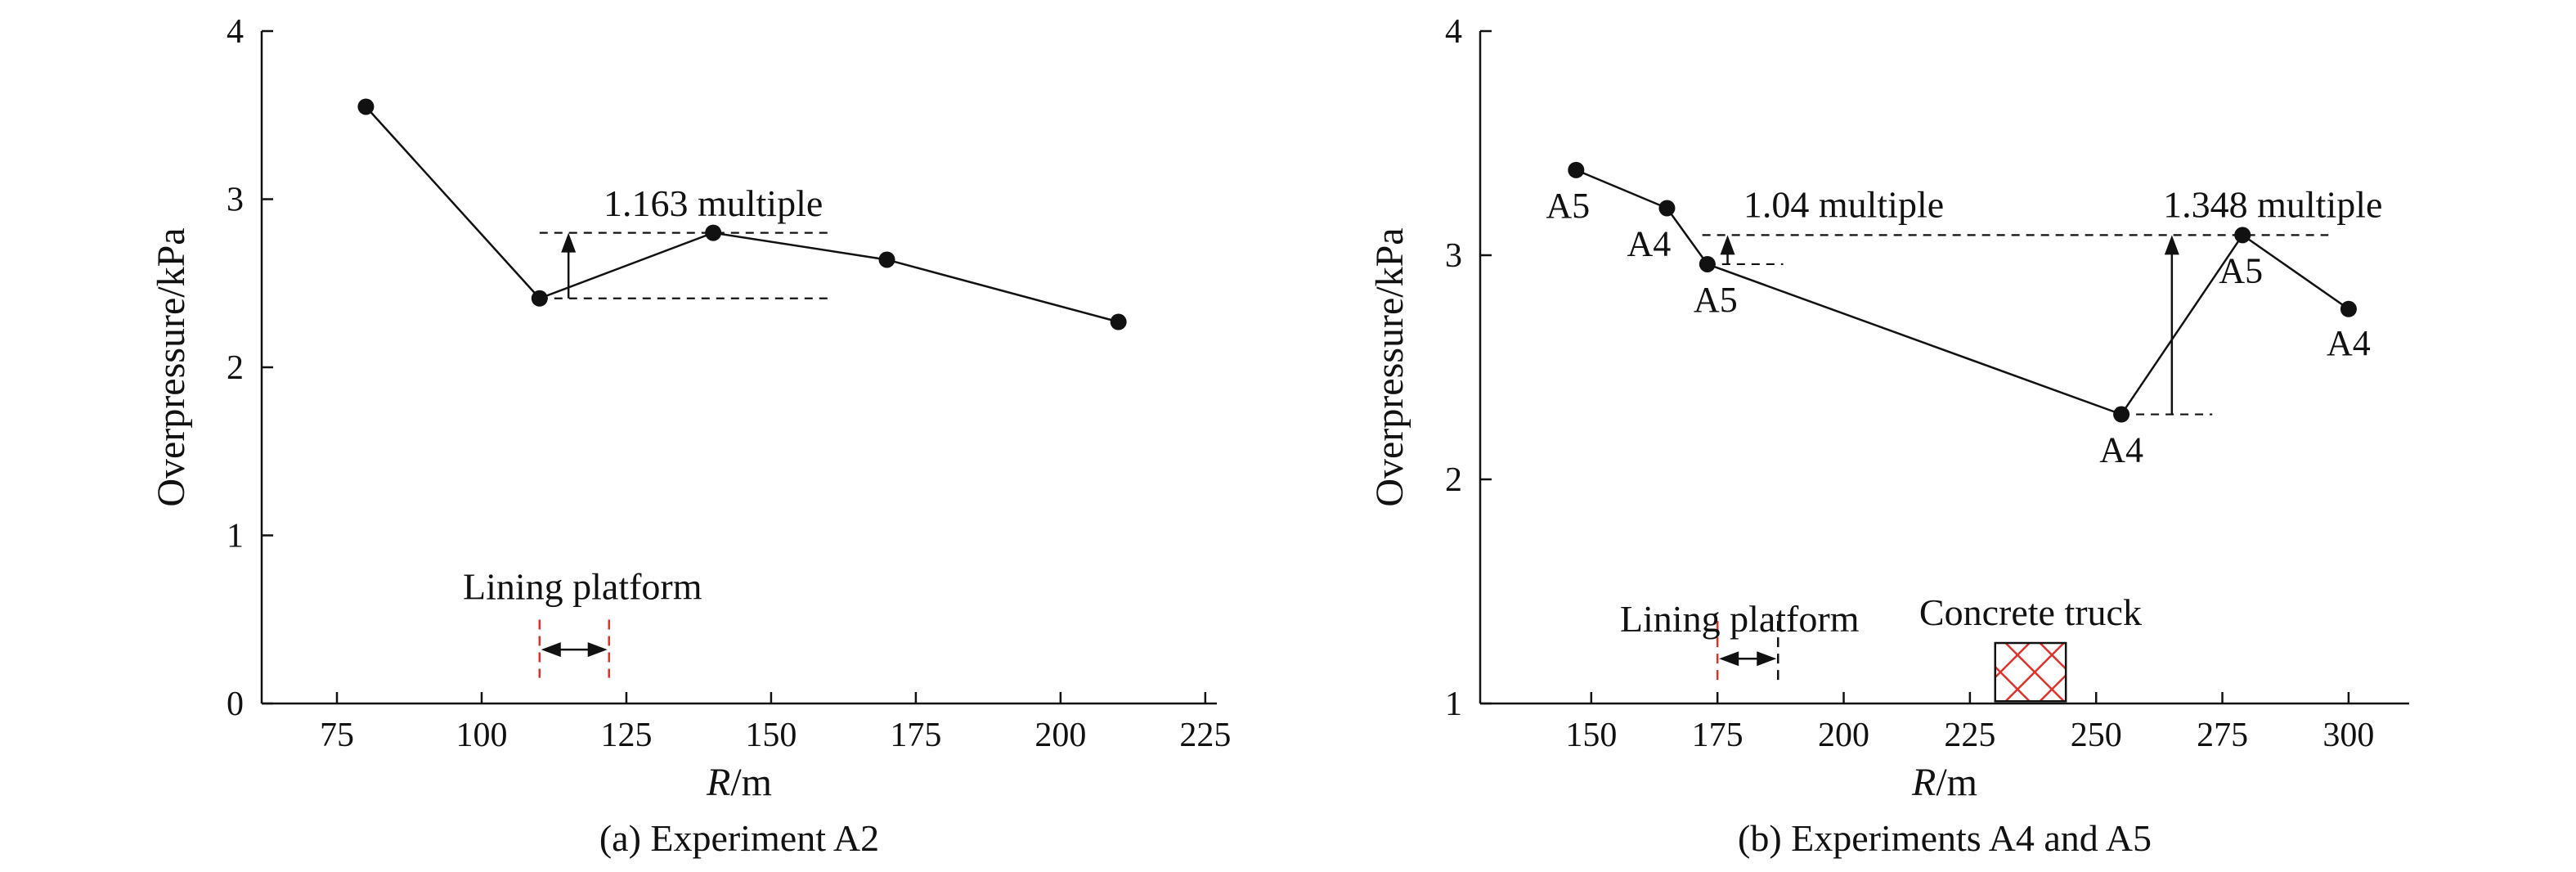  What do you see at coordinates (739, 838) in the screenshot?
I see `panel-a-caption: (a) Experiment A2` at bounding box center [739, 838].